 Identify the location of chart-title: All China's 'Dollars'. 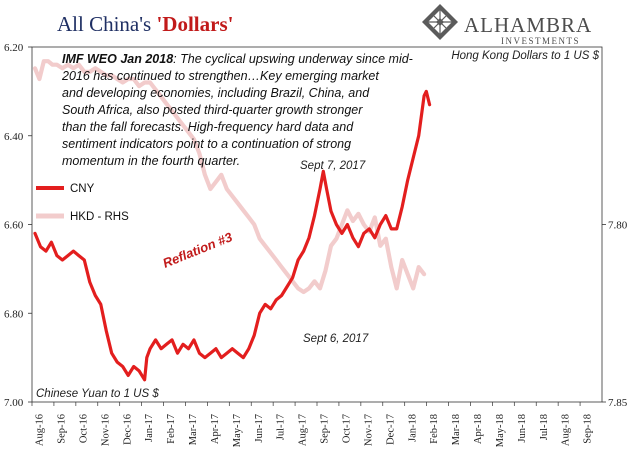
(145, 24).